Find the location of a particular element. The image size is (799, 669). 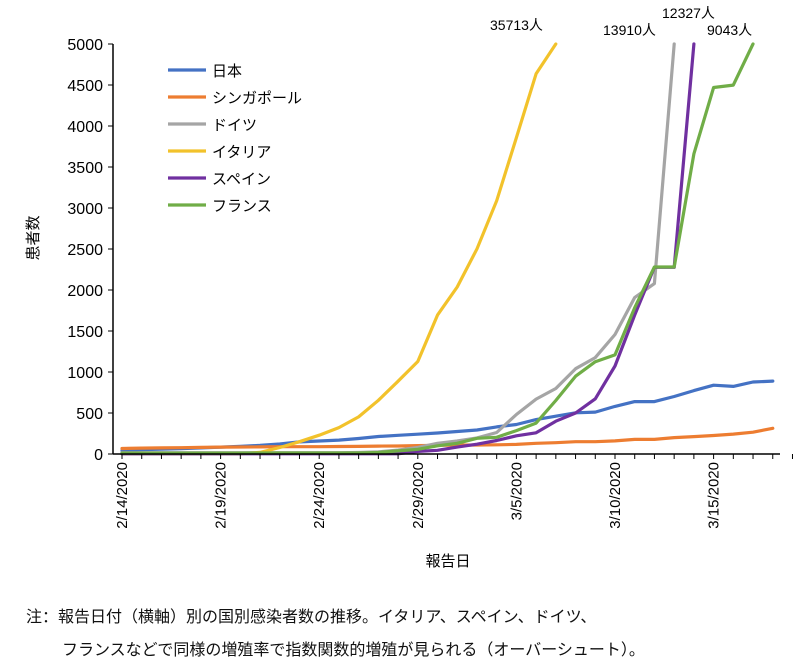

x-tick-label: 3/5/2020 is located at coordinates (516, 491).